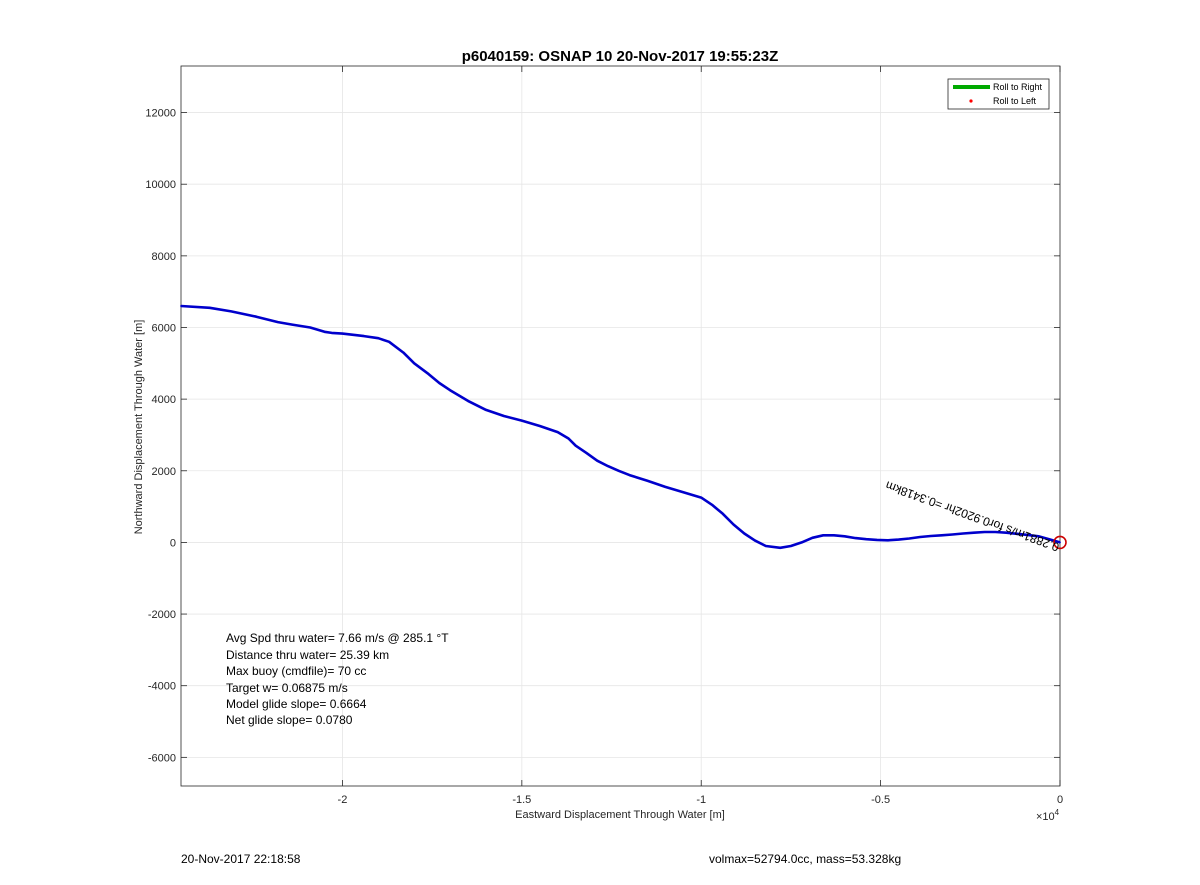 The width and height of the screenshot is (1200, 885). Describe the element at coordinates (296, 671) in the screenshot. I see `stat-max-buoy: Max buoy (cmdfile)= 70 cc` at that location.